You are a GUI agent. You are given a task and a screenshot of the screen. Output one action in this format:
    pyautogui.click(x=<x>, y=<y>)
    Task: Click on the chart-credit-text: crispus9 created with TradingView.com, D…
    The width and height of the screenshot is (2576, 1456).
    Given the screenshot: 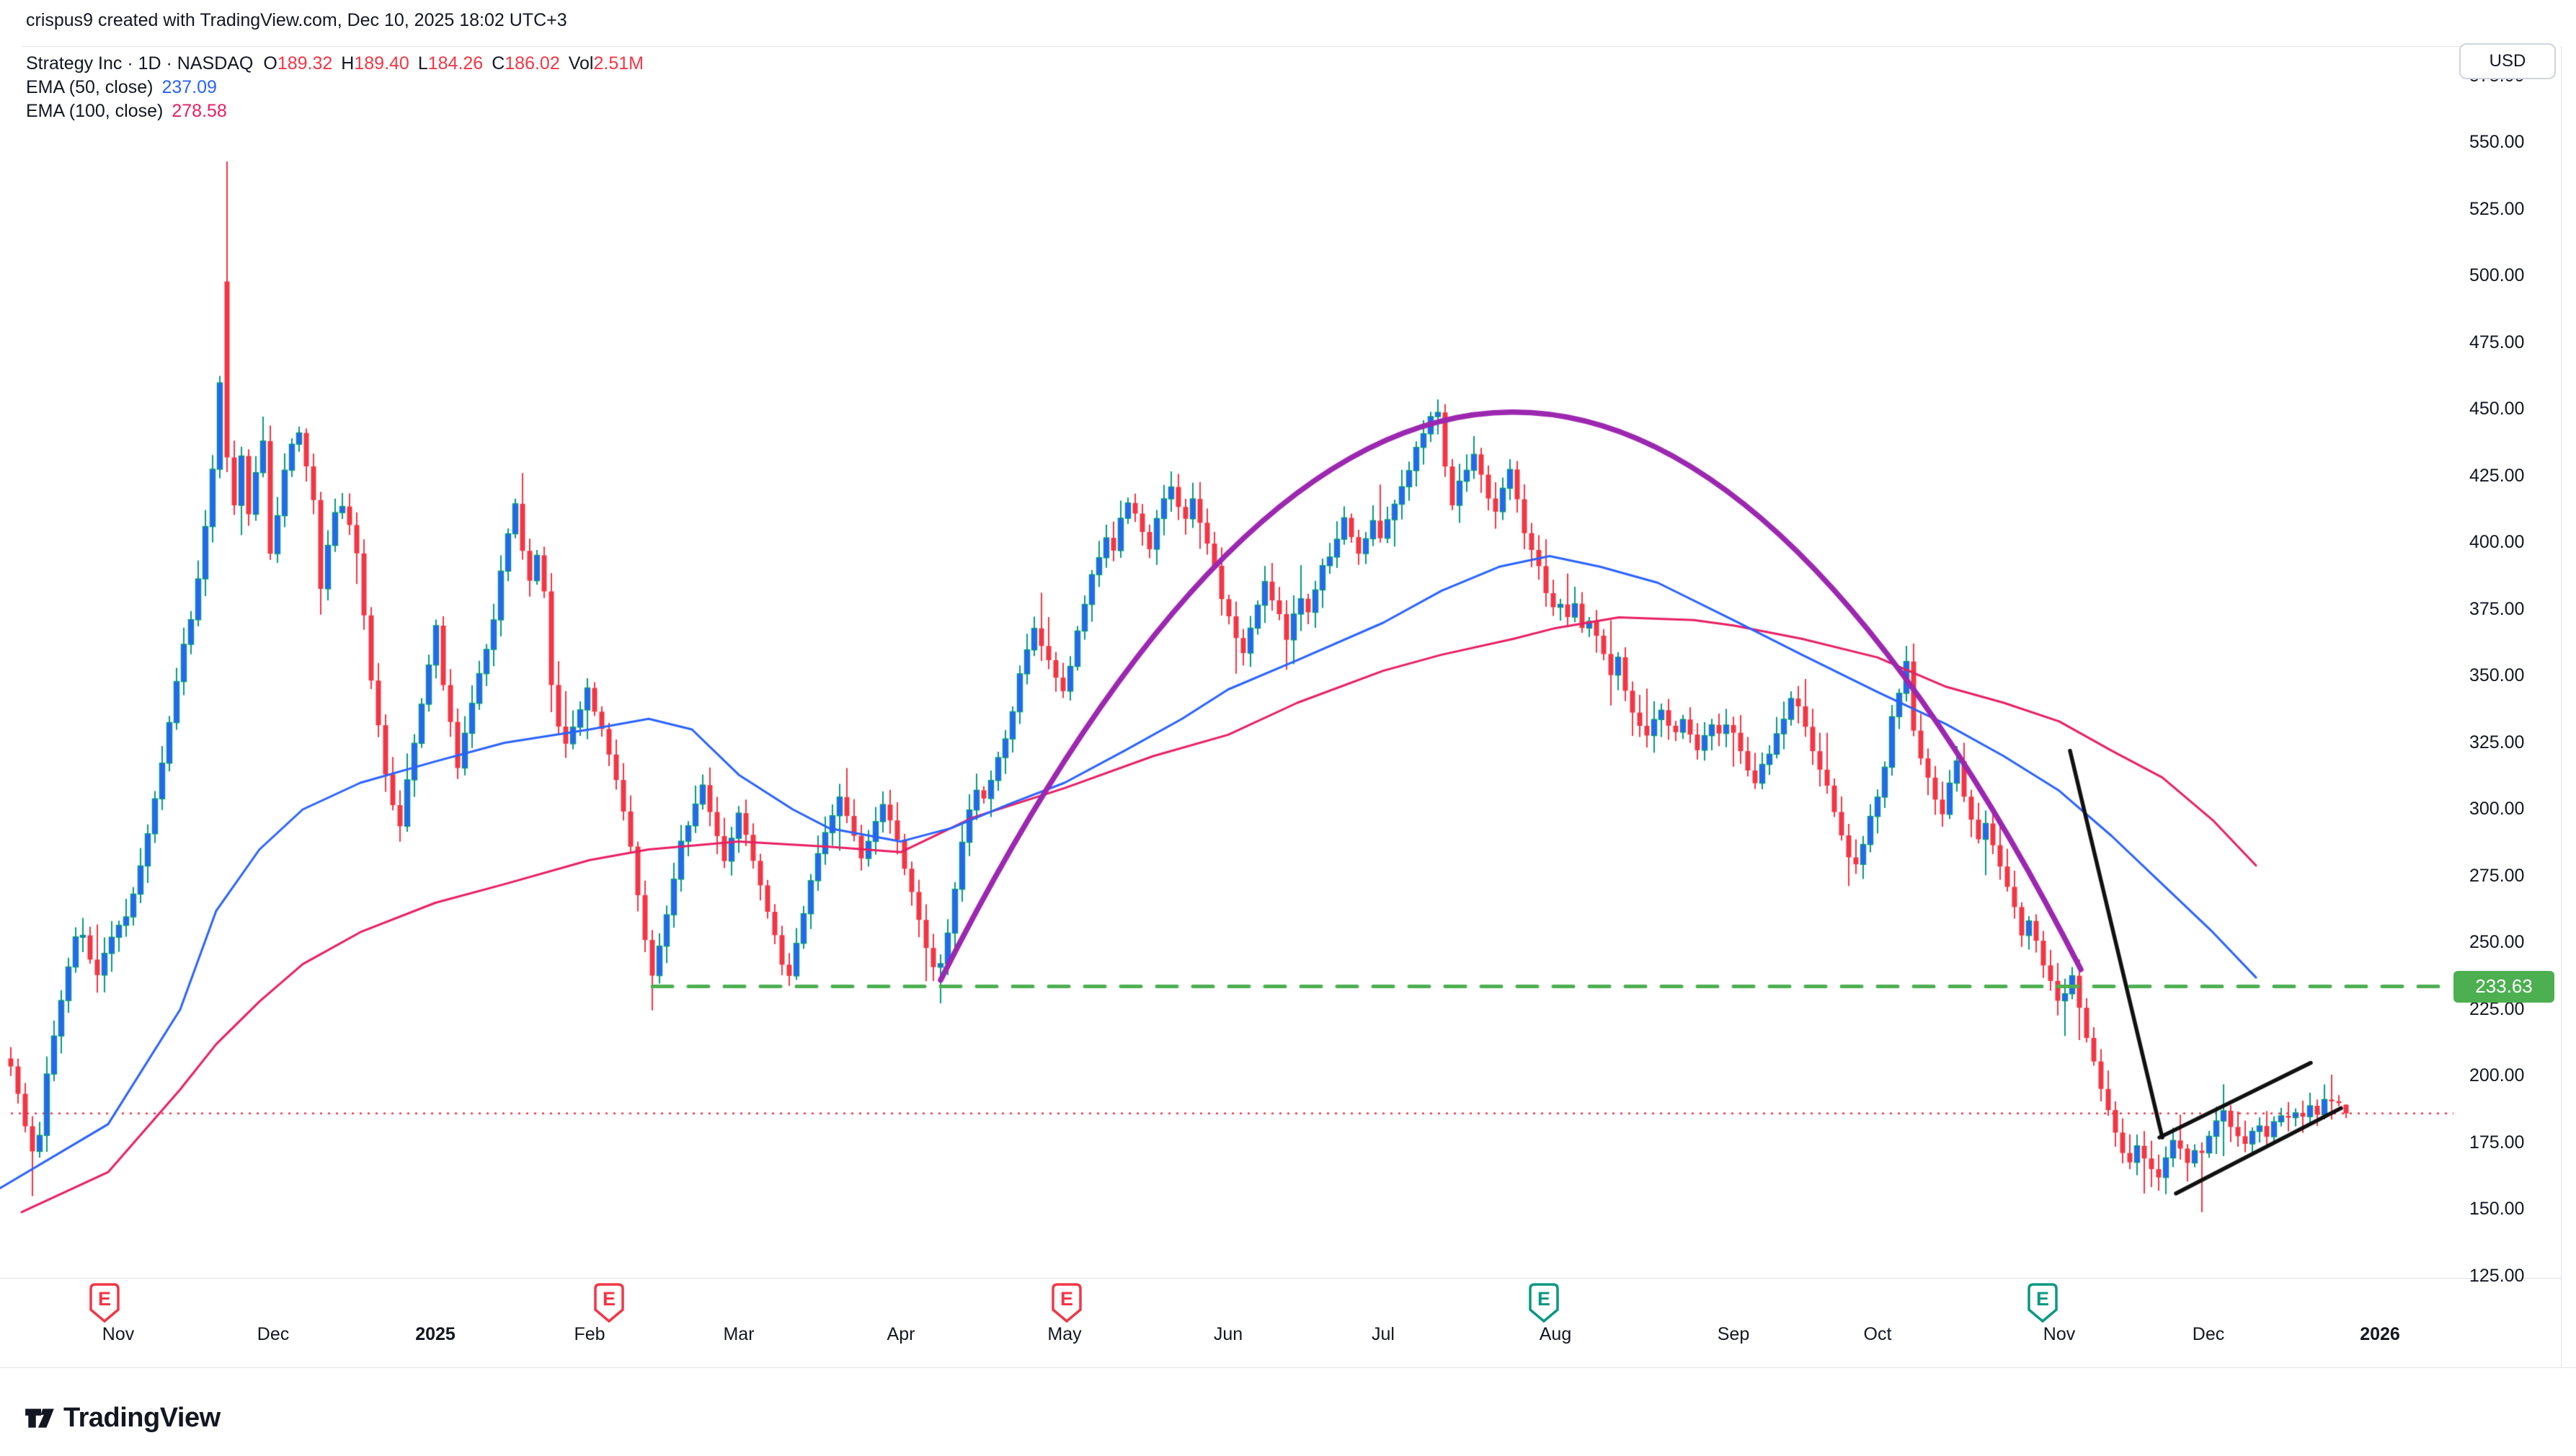 What is the action you would take?
    pyautogui.click(x=296, y=20)
    